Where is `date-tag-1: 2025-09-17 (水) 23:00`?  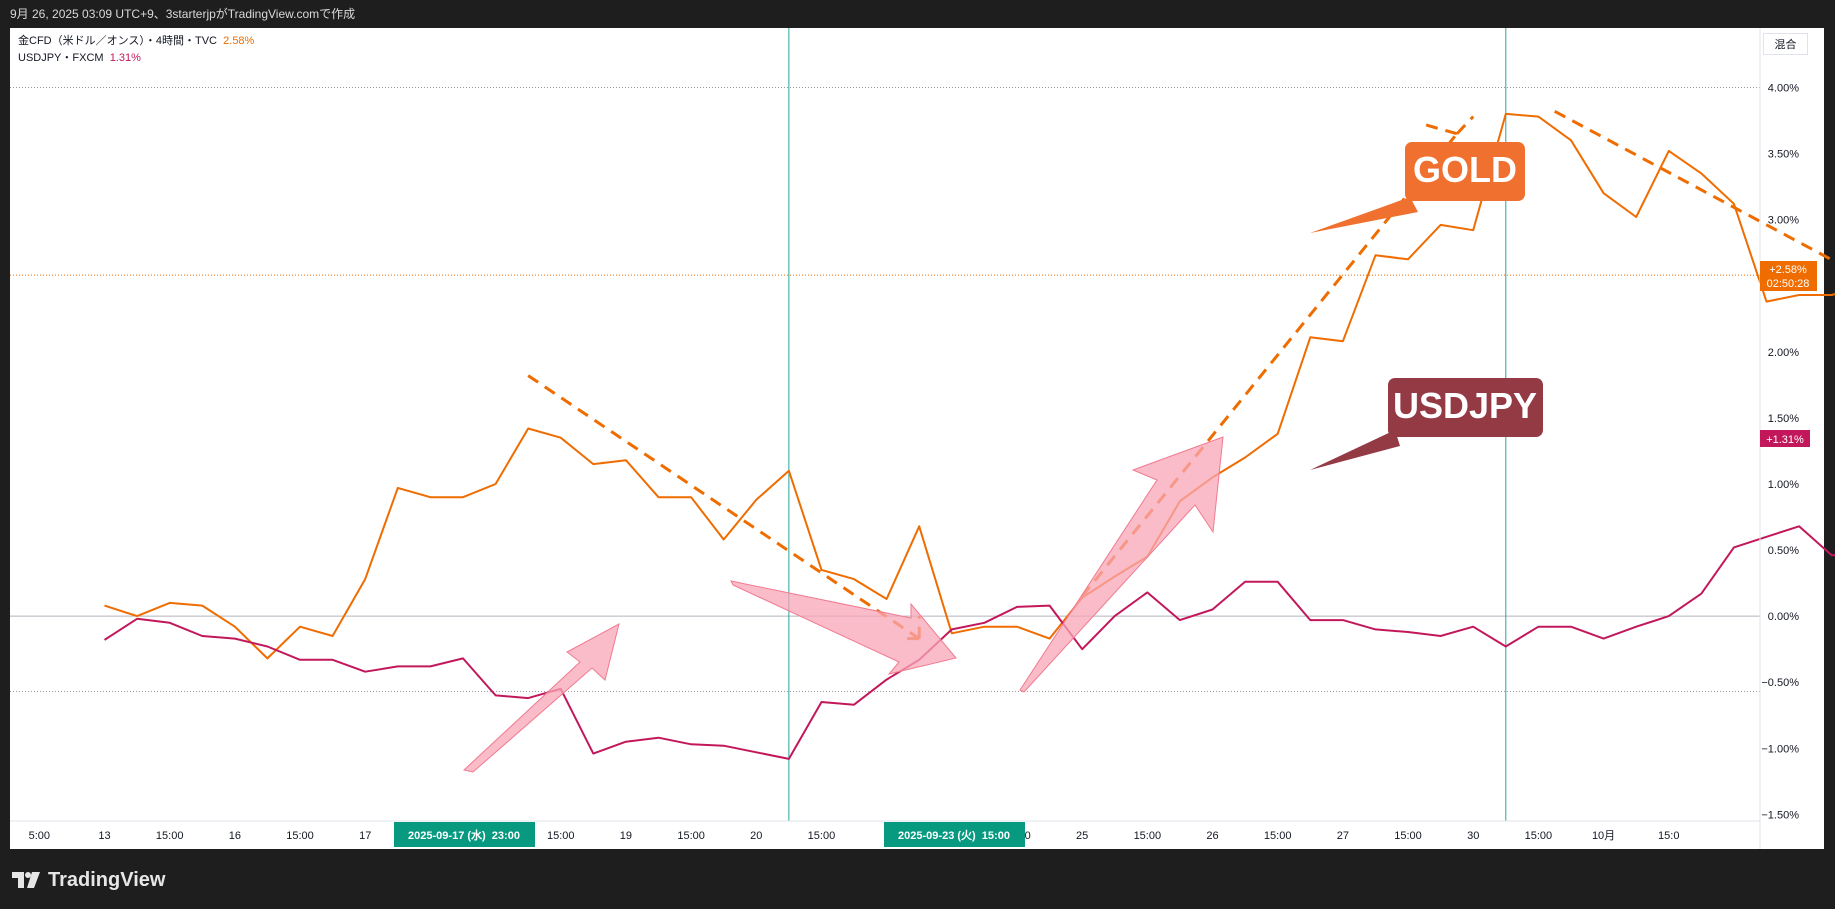
date-tag-1: 2025-09-17 (水) 23:00 is located at coordinates (464, 835).